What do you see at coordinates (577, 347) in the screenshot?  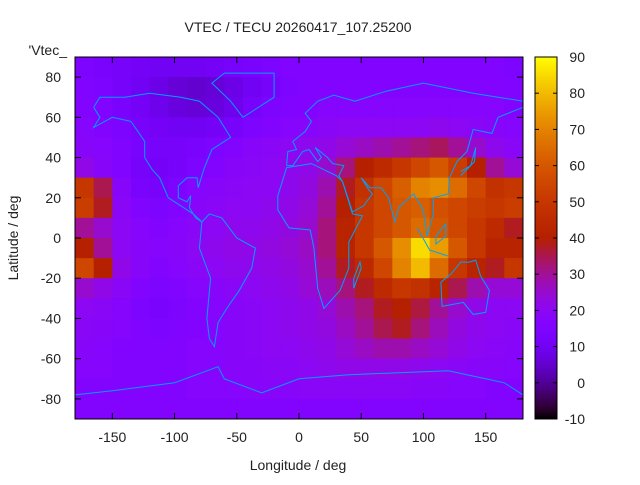 I see `colorbar-tick-label: 10` at bounding box center [577, 347].